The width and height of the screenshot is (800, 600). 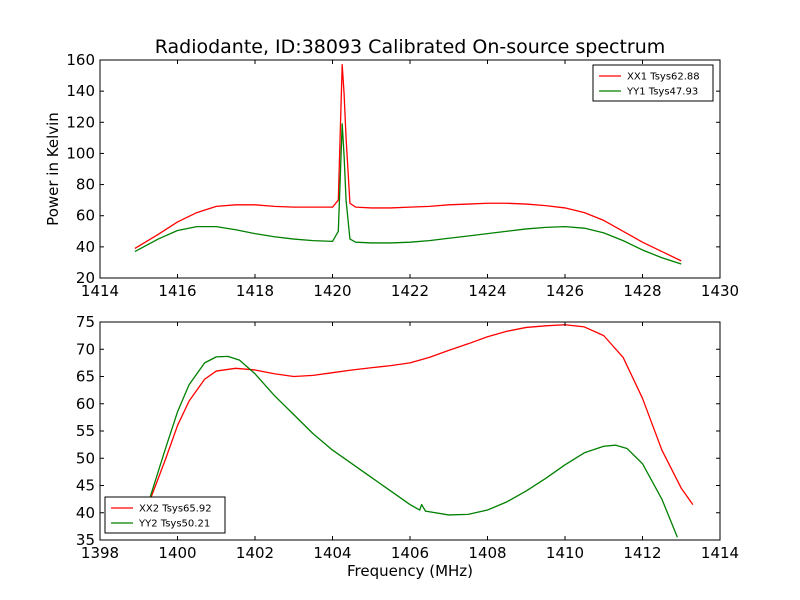 I want to click on y-tick-label: 55, so click(x=85, y=431).